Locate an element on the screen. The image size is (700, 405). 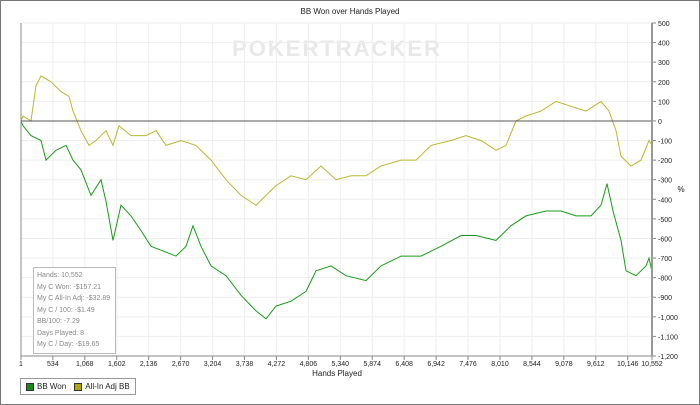
x-tick-label: 5,340 is located at coordinates (341, 364).